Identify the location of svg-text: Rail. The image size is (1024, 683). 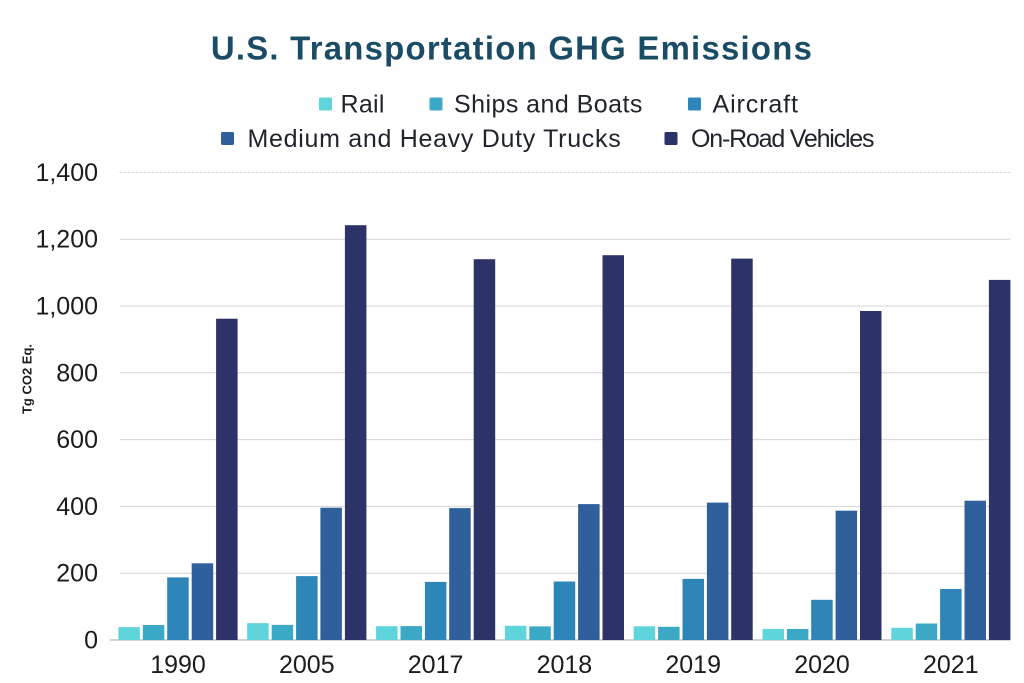
(363, 105).